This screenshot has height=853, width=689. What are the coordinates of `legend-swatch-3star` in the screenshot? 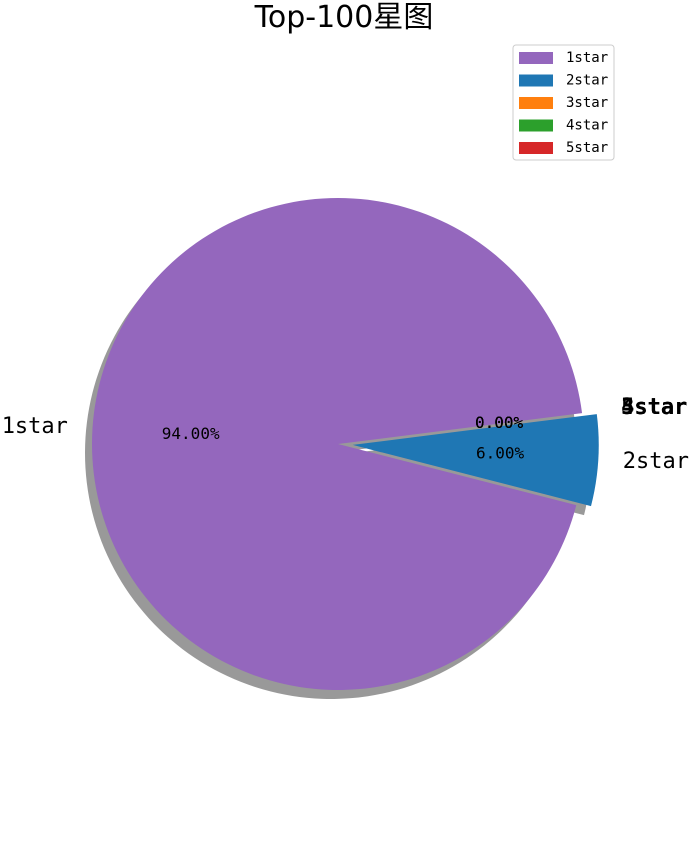 It's located at (536, 103).